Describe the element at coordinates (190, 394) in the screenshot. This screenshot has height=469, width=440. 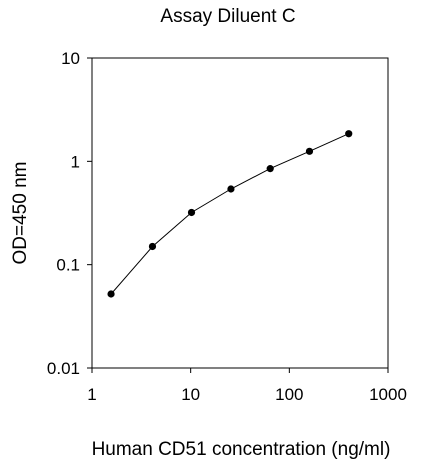
I see `x-tick-label: 10` at that location.